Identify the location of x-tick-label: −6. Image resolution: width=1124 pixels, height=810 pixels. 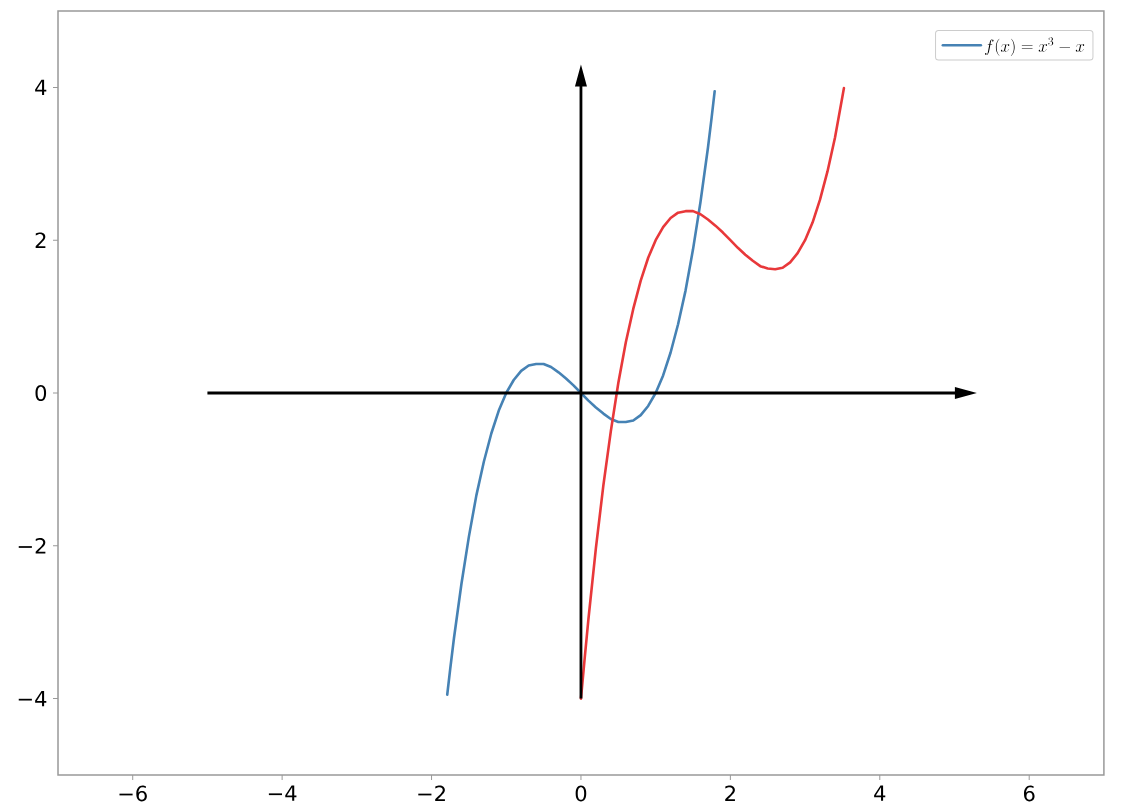
(133, 793).